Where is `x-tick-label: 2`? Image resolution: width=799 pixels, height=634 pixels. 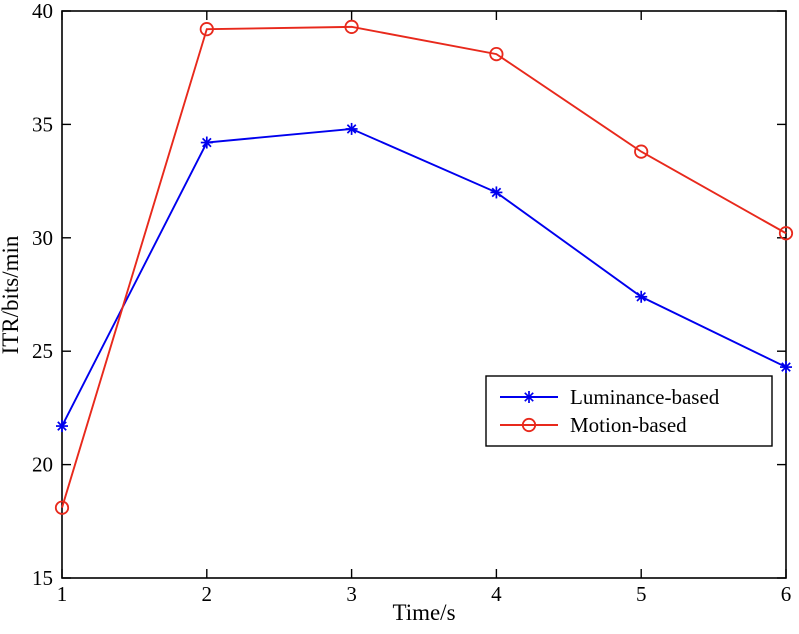
x-tick-label: 2 is located at coordinates (207, 594).